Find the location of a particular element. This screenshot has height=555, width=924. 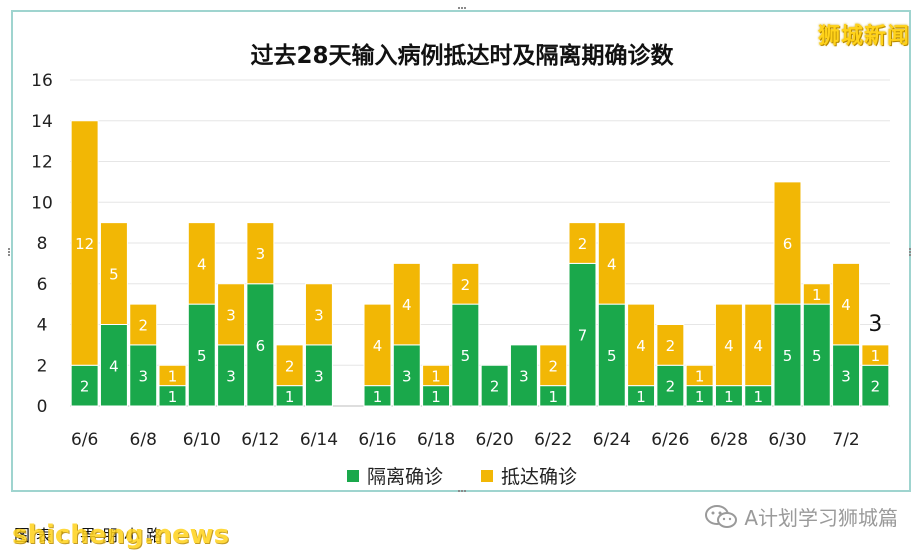

x-tick-label: 6/20 is located at coordinates (495, 440).